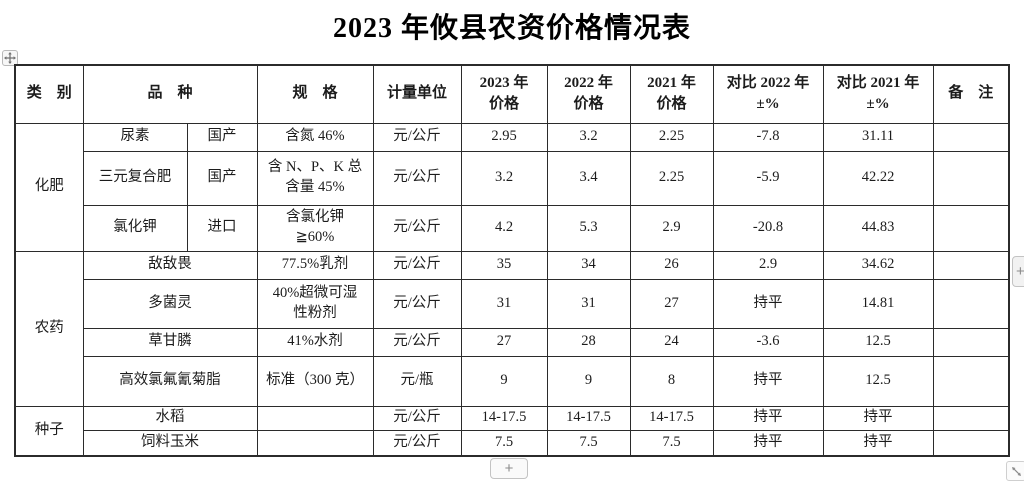 This screenshot has height=484, width=1024. I want to click on cell-2021-price: 7.5, so click(671, 443).